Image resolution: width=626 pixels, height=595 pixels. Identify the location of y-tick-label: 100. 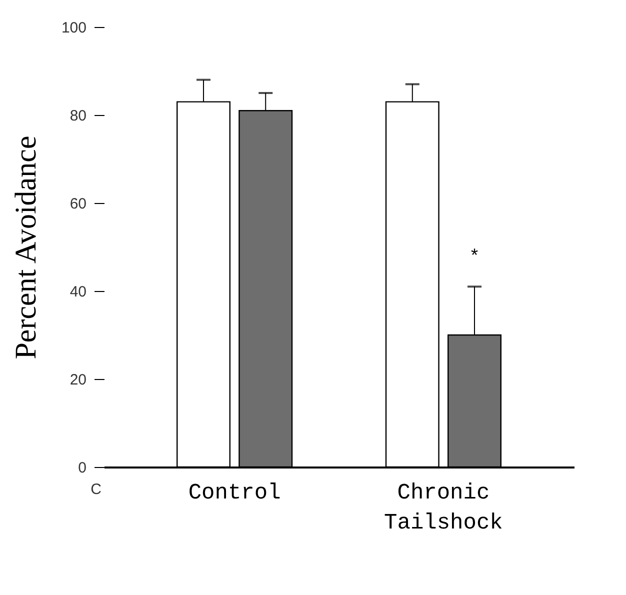
(73, 28).